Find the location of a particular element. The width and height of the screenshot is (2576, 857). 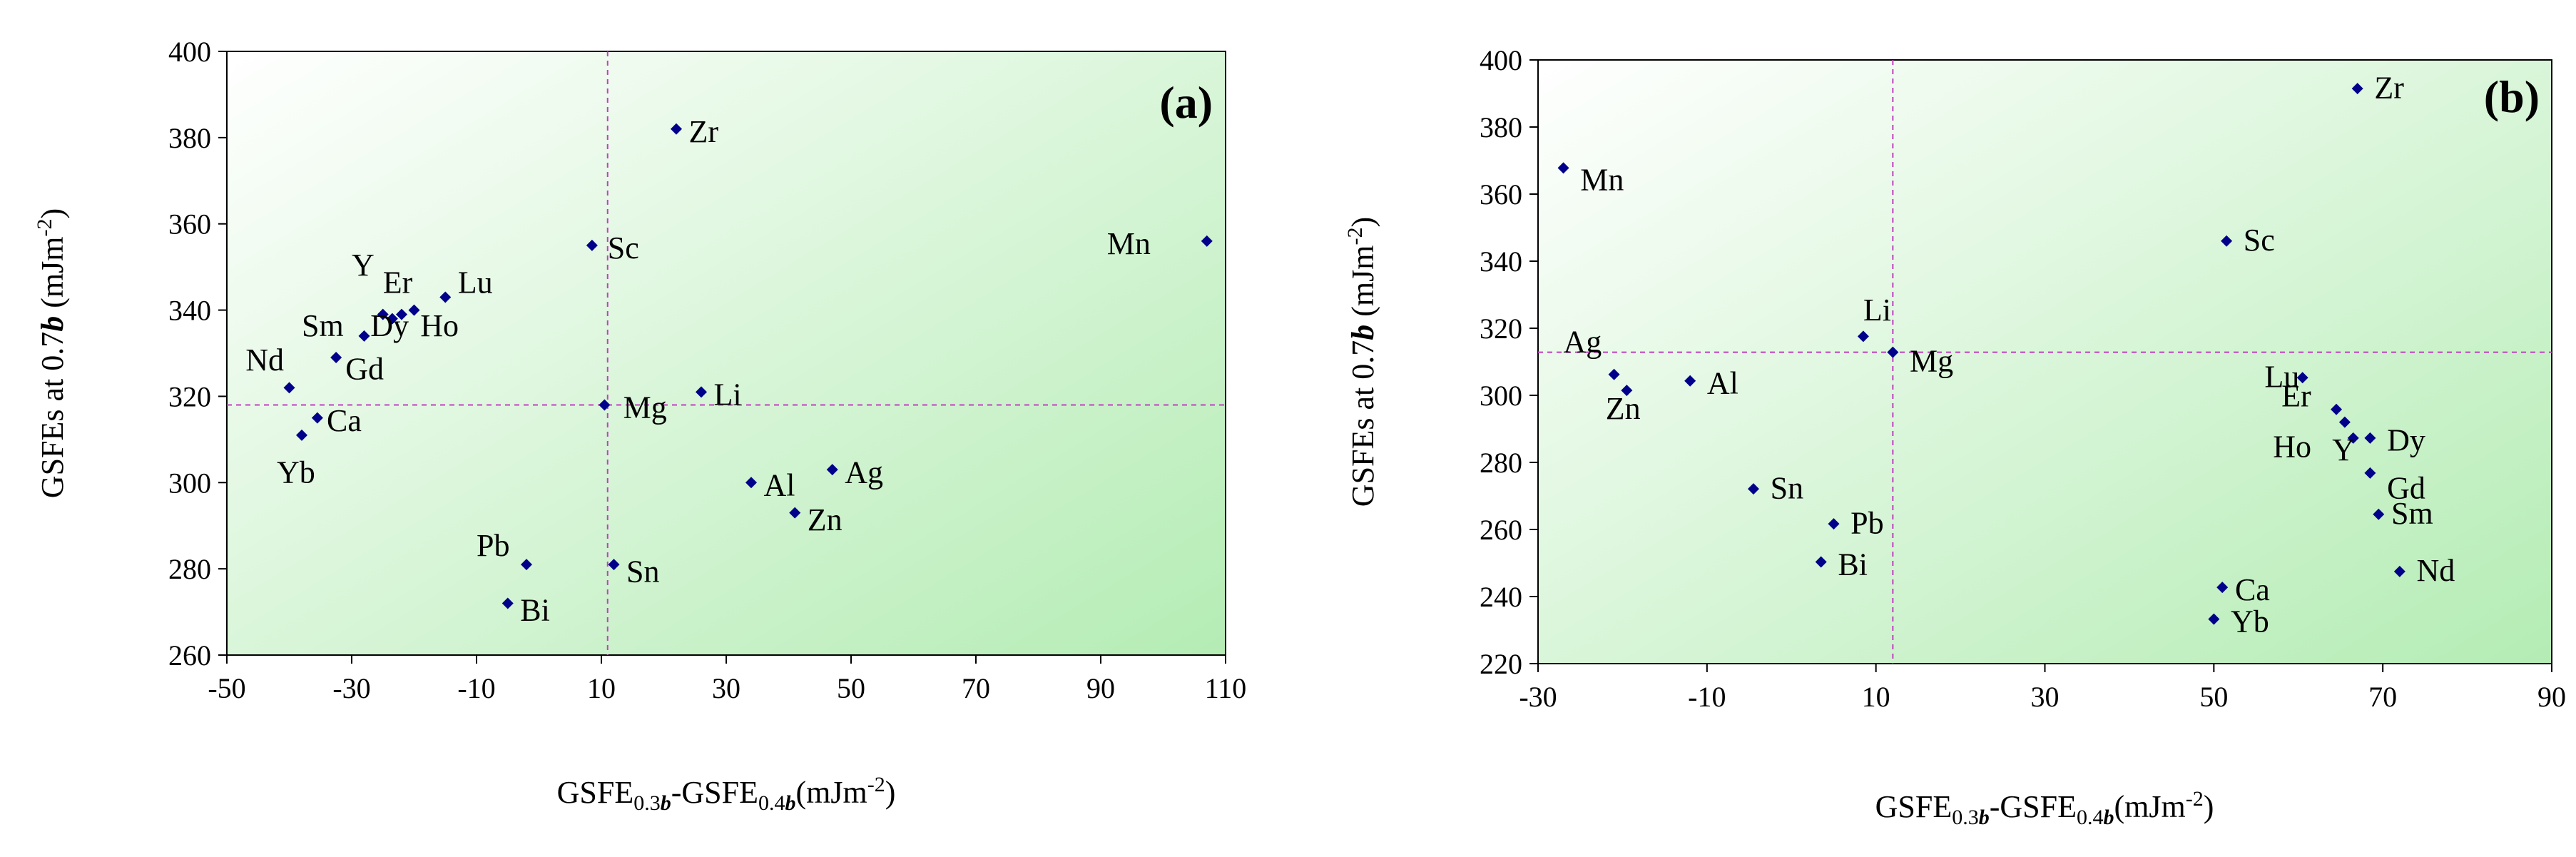

data-label-zn: Zn is located at coordinates (1623, 408).